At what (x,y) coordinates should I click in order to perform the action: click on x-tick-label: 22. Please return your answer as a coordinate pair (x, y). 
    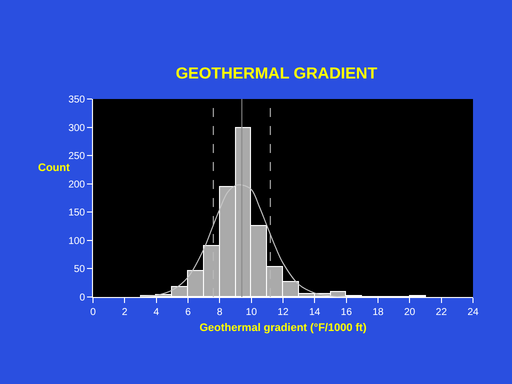
    Looking at the image, I should click on (442, 312).